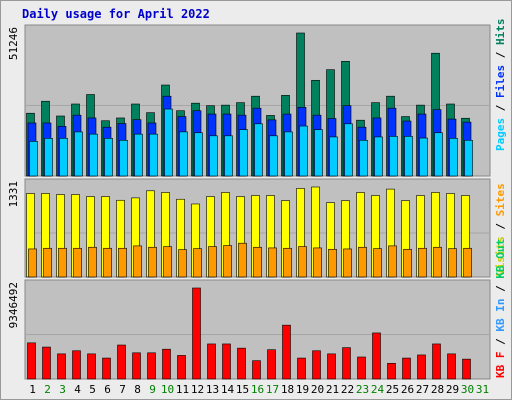 This screenshot has width=512, height=400. Describe the element at coordinates (197, 389) in the screenshot. I see `x-tick-label: 12` at that location.